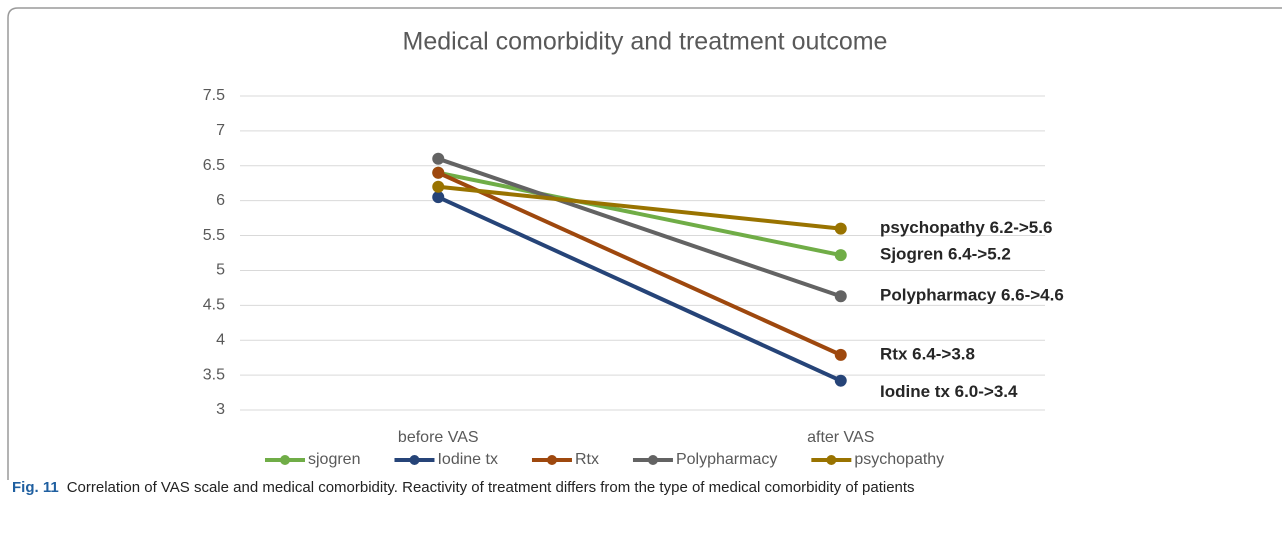  Describe the element at coordinates (220, 409) in the screenshot. I see `y-tick-label: 3` at that location.